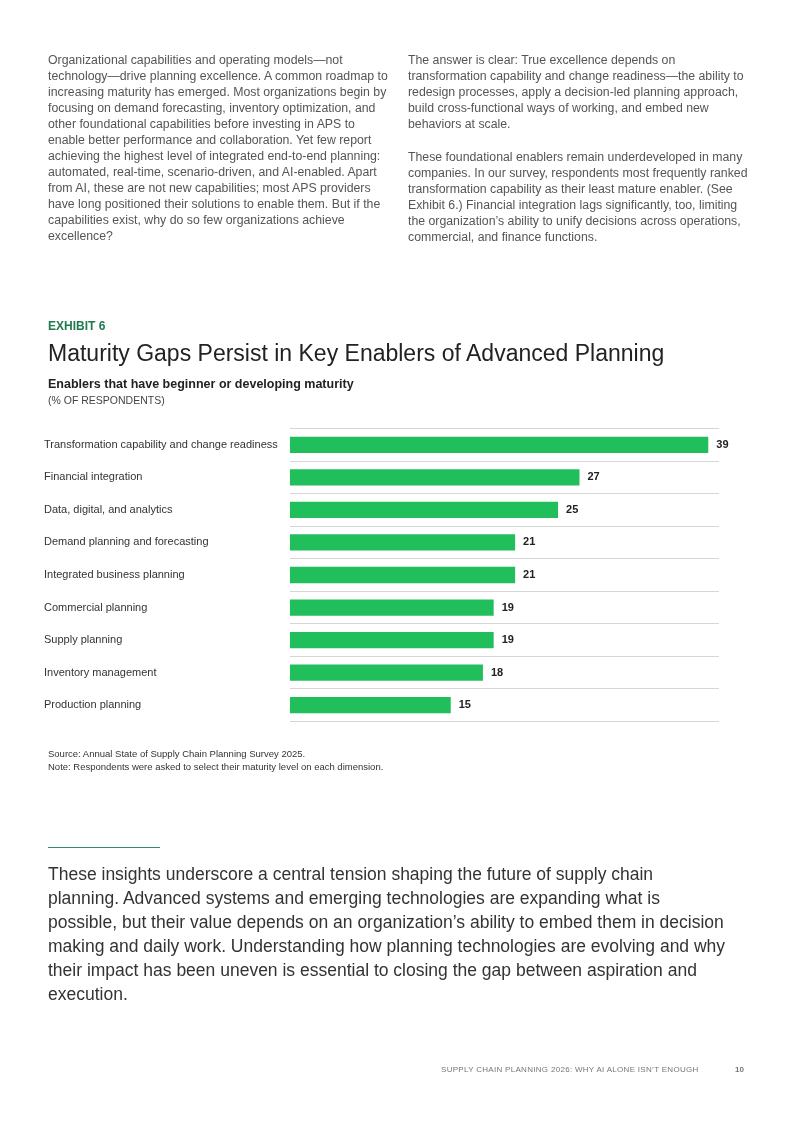 This screenshot has height=1121, width=793. I want to click on y-tick-label: Commercial planning, so click(96, 606).